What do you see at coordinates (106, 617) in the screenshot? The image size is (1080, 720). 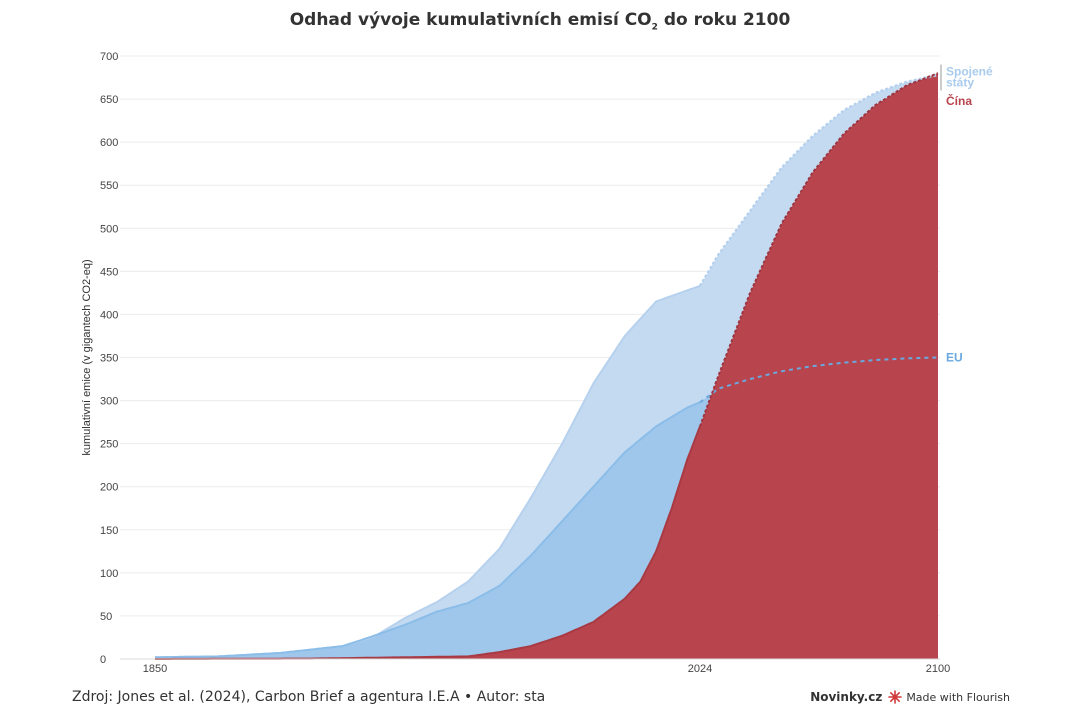 I see `y-tick-label: 50` at bounding box center [106, 617].